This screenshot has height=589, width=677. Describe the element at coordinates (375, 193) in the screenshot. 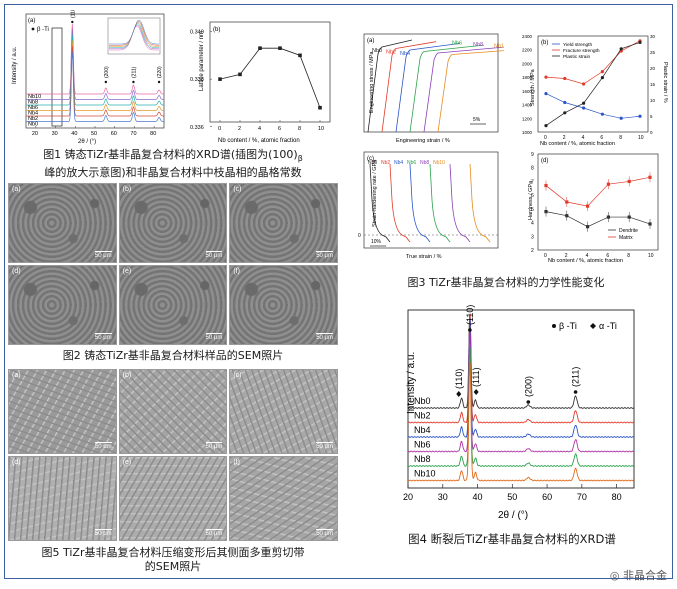

I see `fig3c-ylabel: Strain-hardening rate / GPa` at that location.